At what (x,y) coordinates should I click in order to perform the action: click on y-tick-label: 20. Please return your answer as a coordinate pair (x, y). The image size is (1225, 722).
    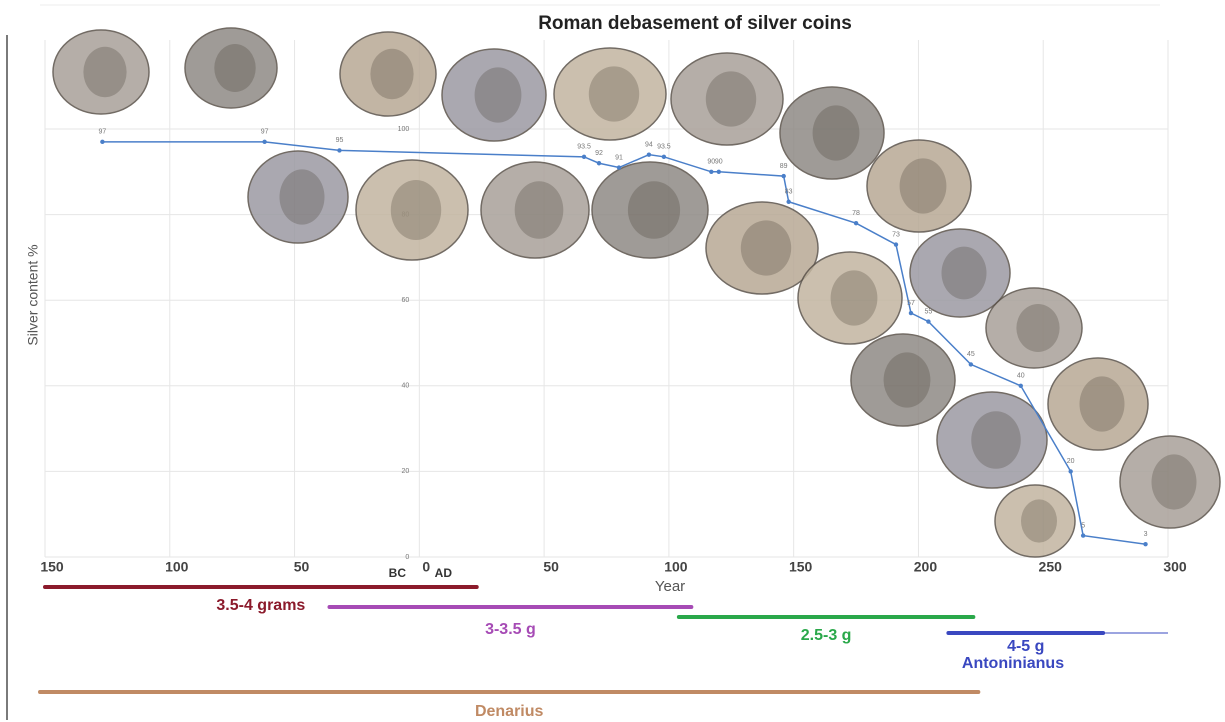
    Looking at the image, I should click on (406, 471).